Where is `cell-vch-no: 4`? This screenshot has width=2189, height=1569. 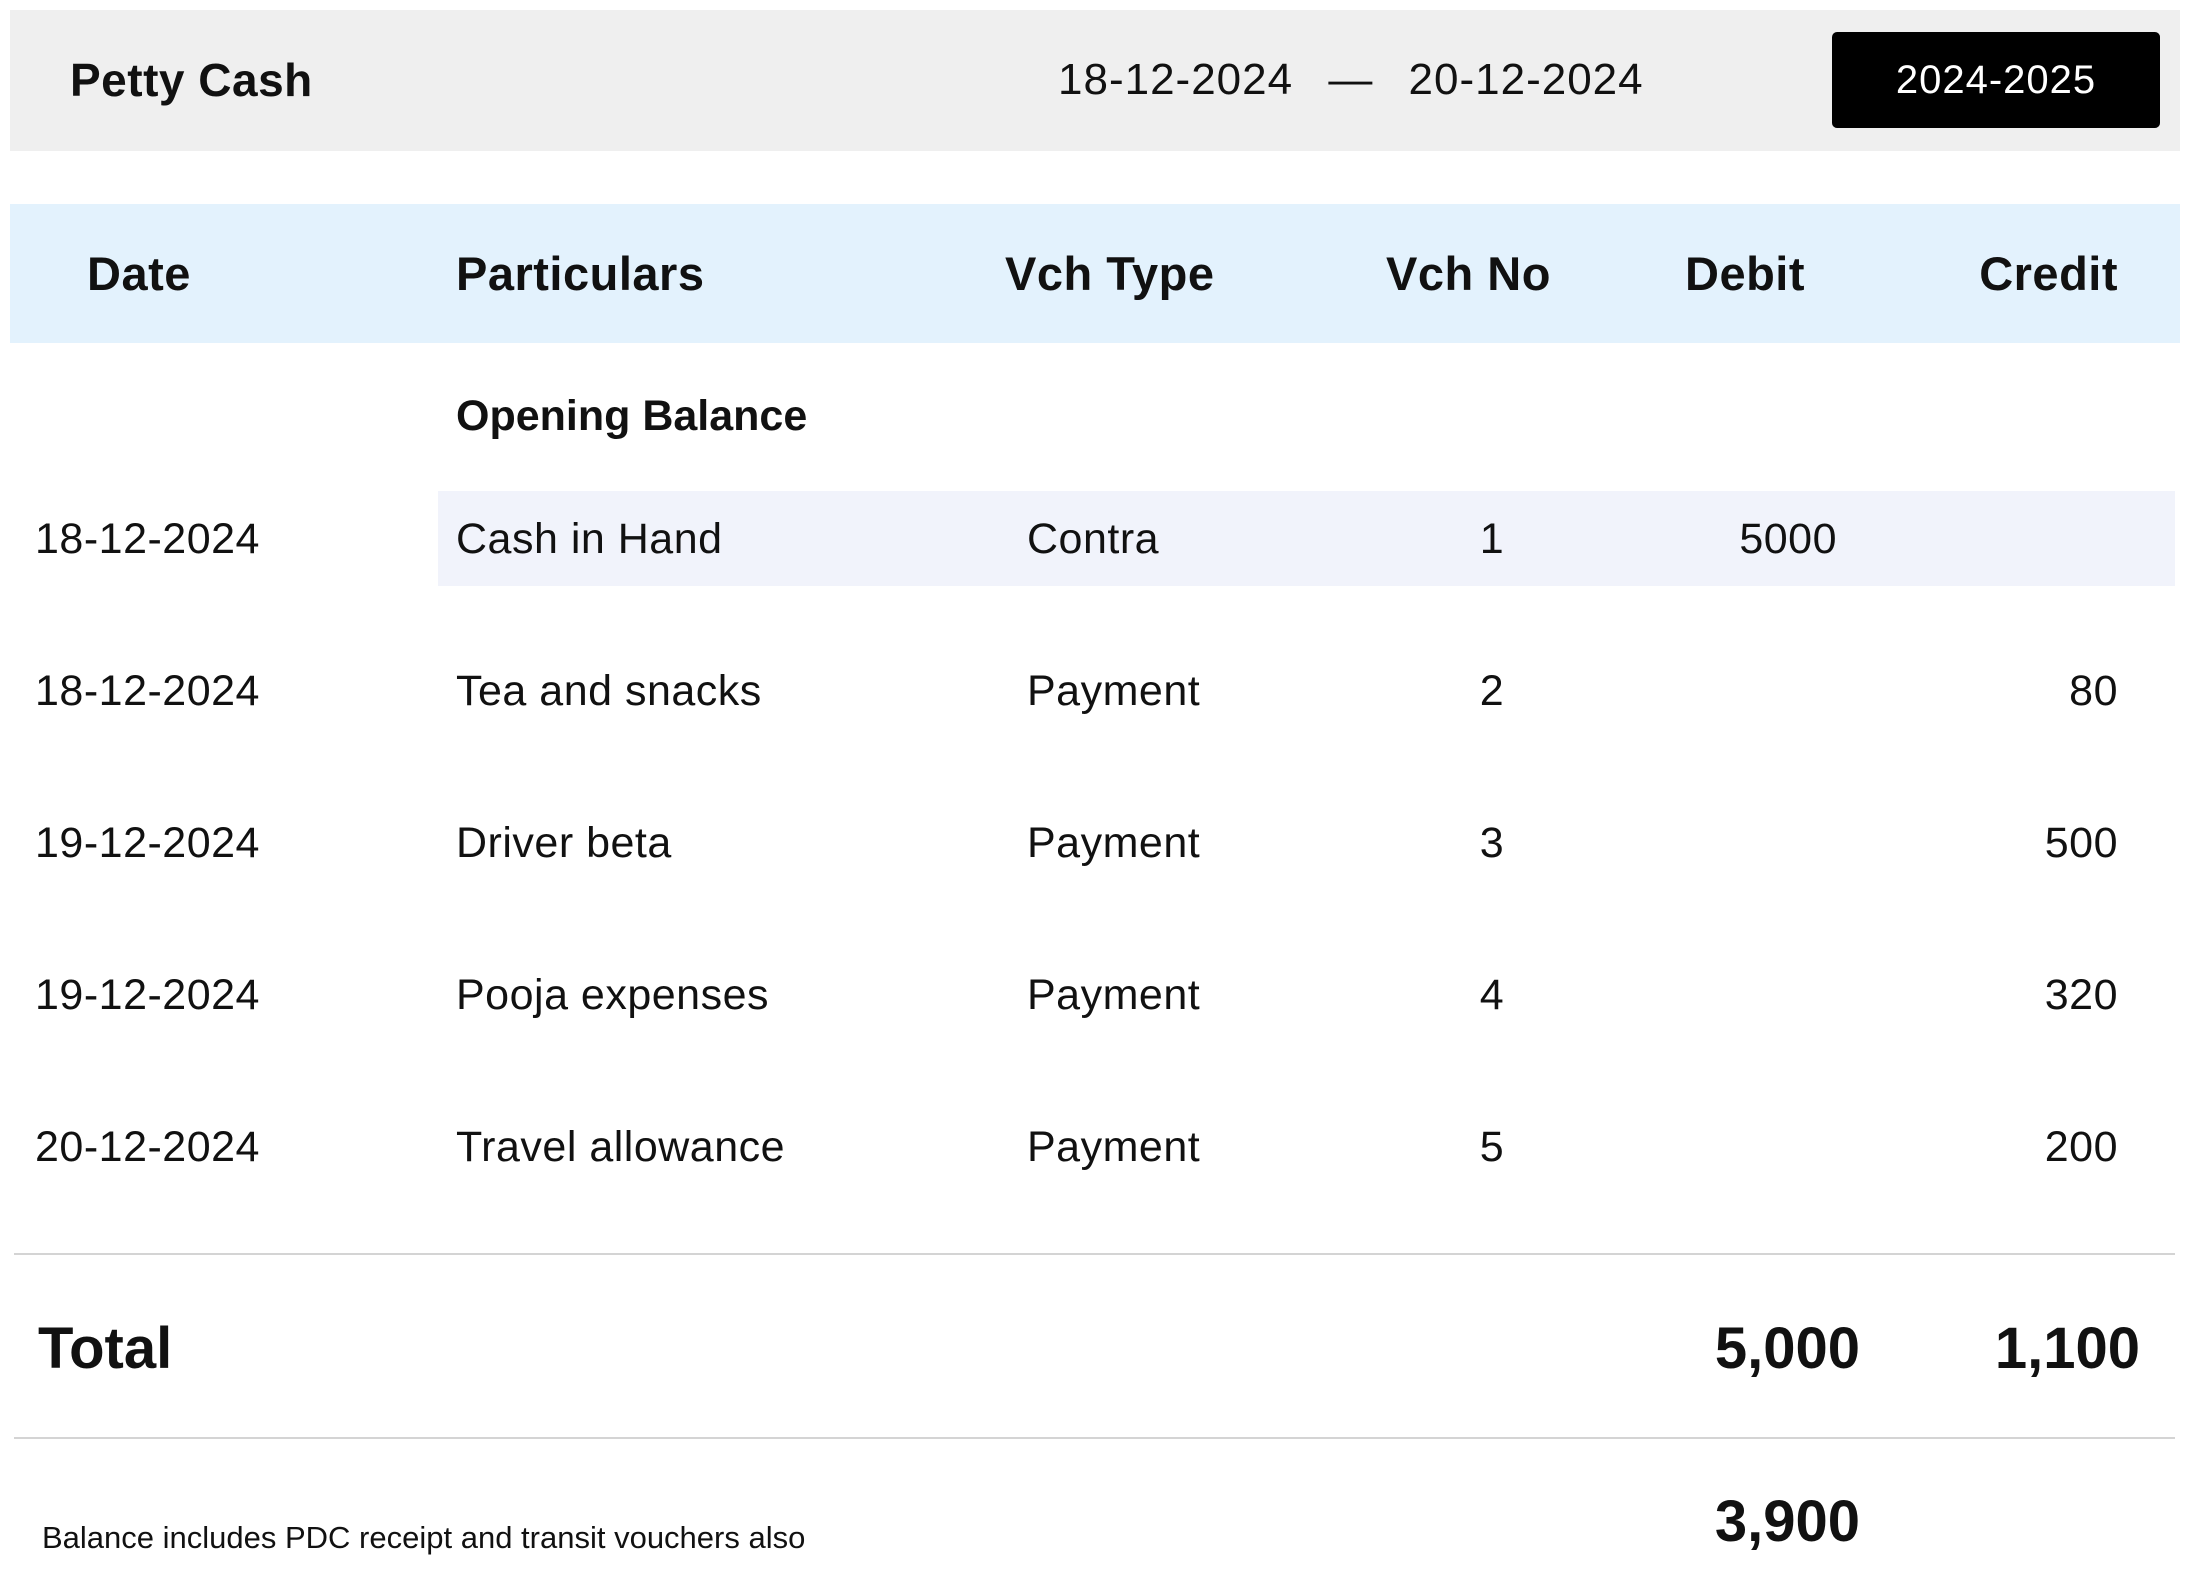 cell-vch-no: 4 is located at coordinates (1492, 995).